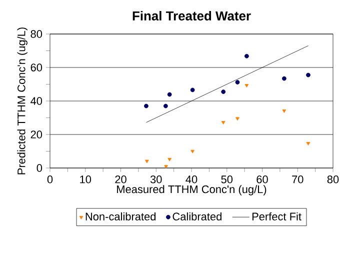 Image resolution: width=340 pixels, height=266 pixels. I want to click on chart-title: Final Treated Water, so click(191, 15).